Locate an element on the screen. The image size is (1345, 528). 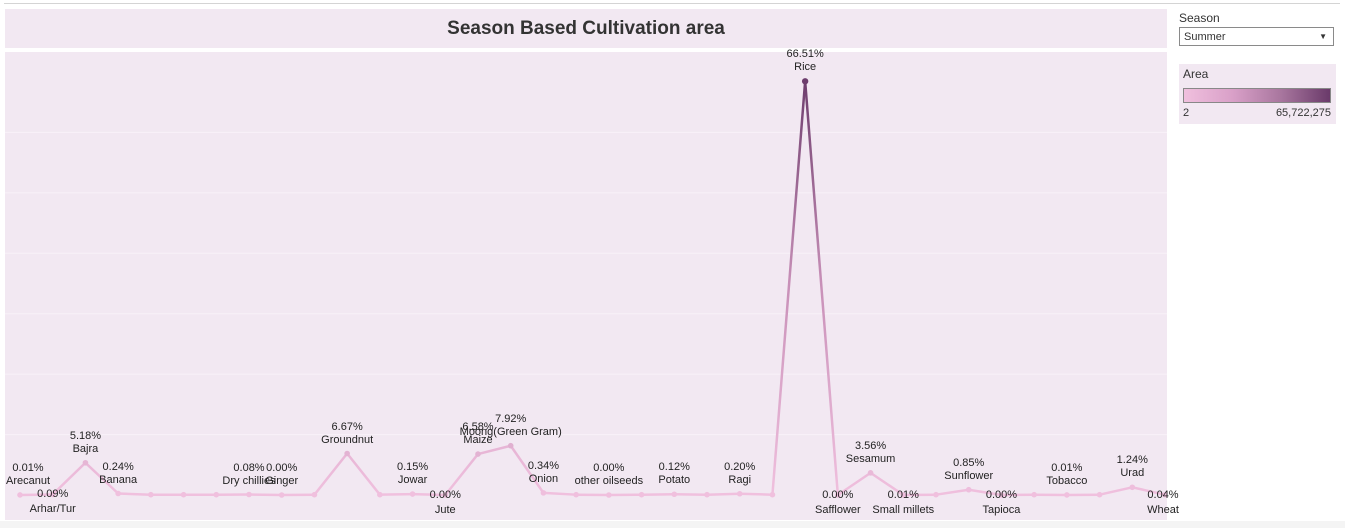
data-label: 1.24% is located at coordinates (1132, 460).